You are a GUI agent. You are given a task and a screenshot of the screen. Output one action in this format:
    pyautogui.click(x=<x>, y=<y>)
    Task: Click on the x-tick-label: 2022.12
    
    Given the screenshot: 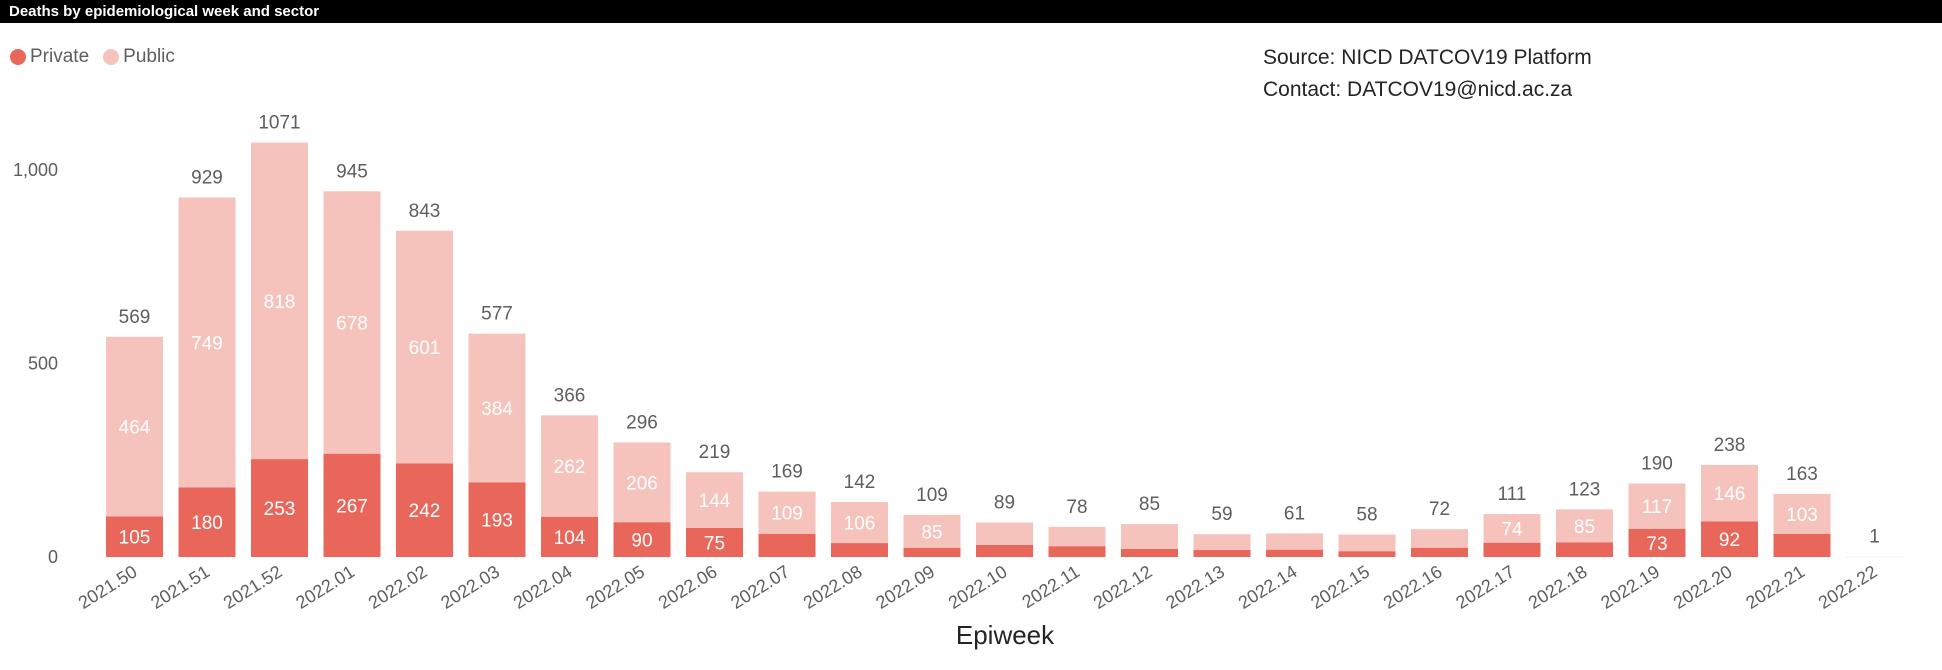 What is the action you would take?
    pyautogui.click(x=1123, y=586)
    